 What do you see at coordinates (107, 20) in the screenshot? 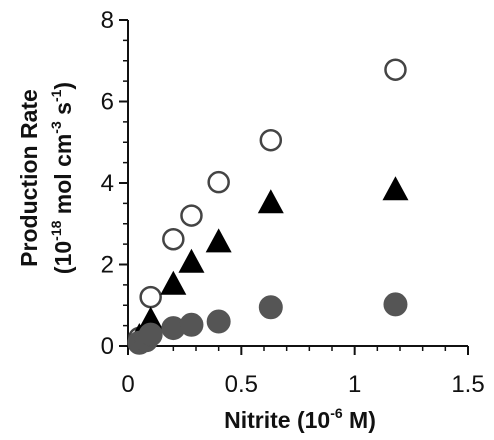
I see `y-tick-label: 8` at bounding box center [107, 20].